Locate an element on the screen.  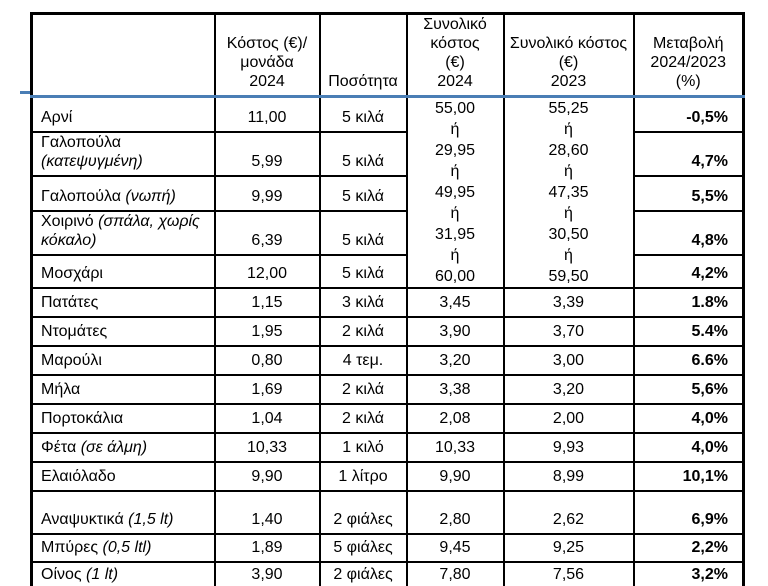
total-2024-cell: 9,45 is located at coordinates (455, 548).